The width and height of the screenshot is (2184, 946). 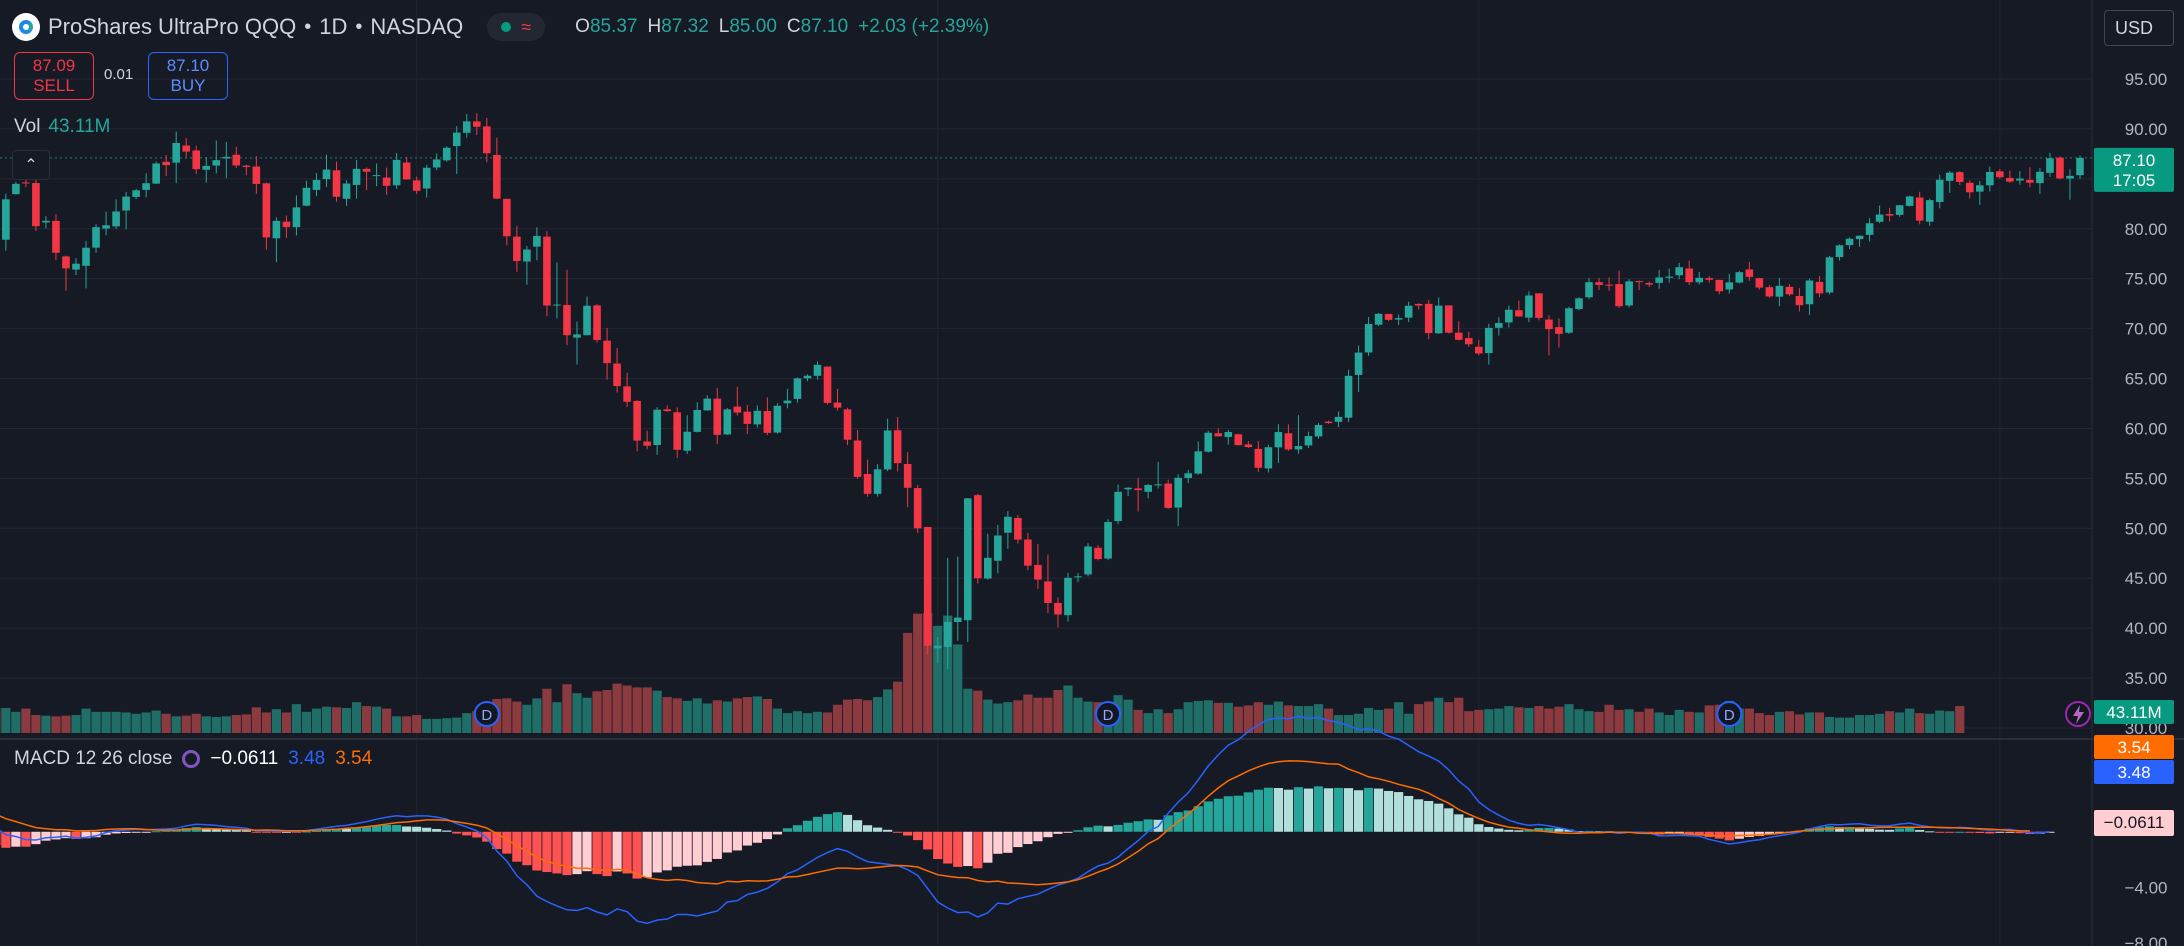 I want to click on interval: 1D, so click(x=333, y=26).